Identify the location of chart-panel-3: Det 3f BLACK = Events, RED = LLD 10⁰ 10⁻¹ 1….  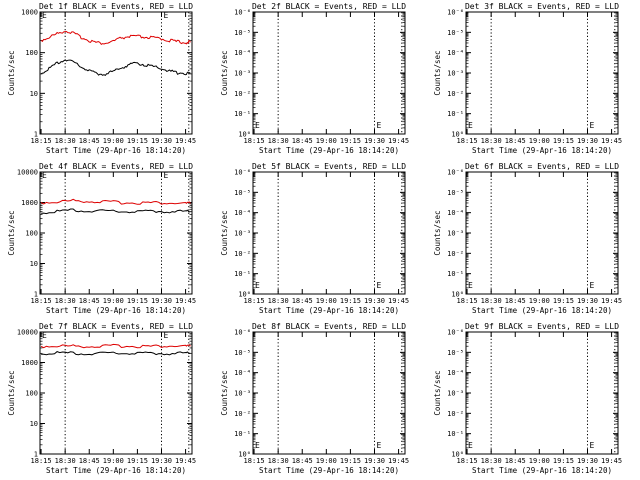
(527, 78).